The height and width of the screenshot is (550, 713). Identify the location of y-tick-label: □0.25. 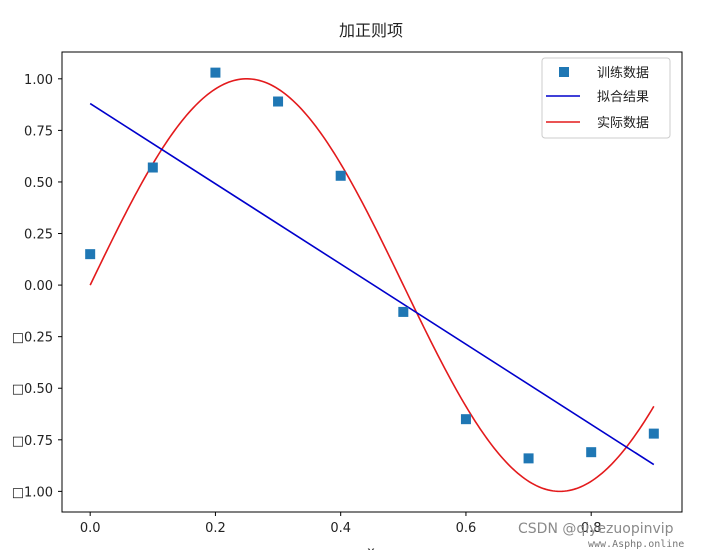
(32, 338).